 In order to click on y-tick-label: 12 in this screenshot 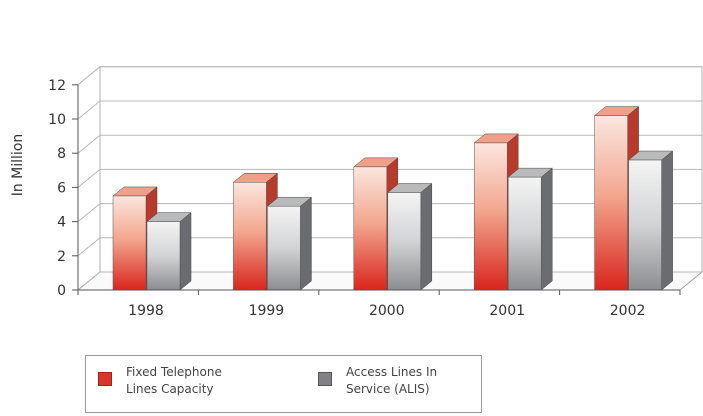, I will do `click(57, 86)`.